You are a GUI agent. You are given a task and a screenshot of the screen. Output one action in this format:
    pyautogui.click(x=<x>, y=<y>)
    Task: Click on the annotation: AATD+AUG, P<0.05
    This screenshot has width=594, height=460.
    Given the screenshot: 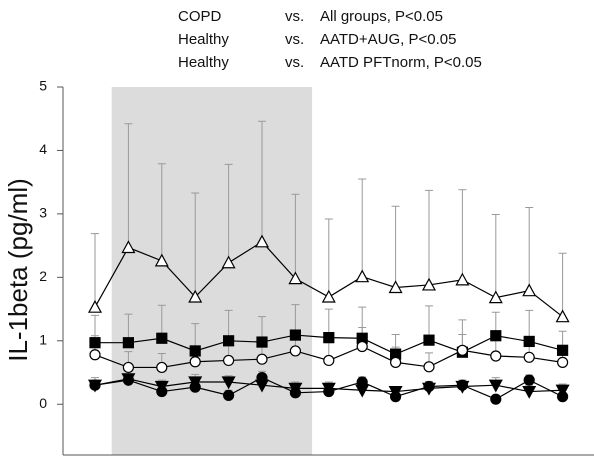 What is the action you would take?
    pyautogui.click(x=388, y=39)
    